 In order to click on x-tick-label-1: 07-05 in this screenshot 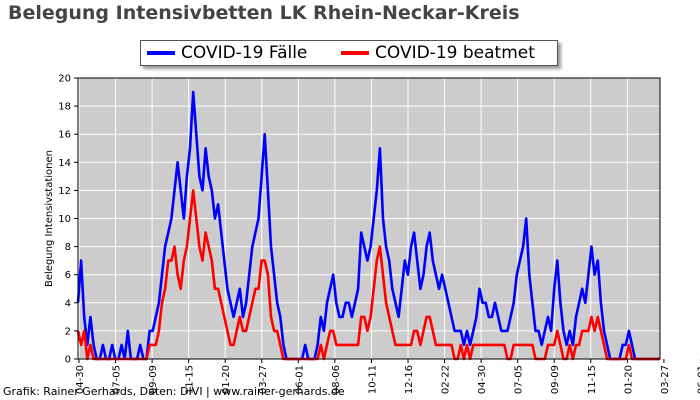, I will do `click(117, 379)`.